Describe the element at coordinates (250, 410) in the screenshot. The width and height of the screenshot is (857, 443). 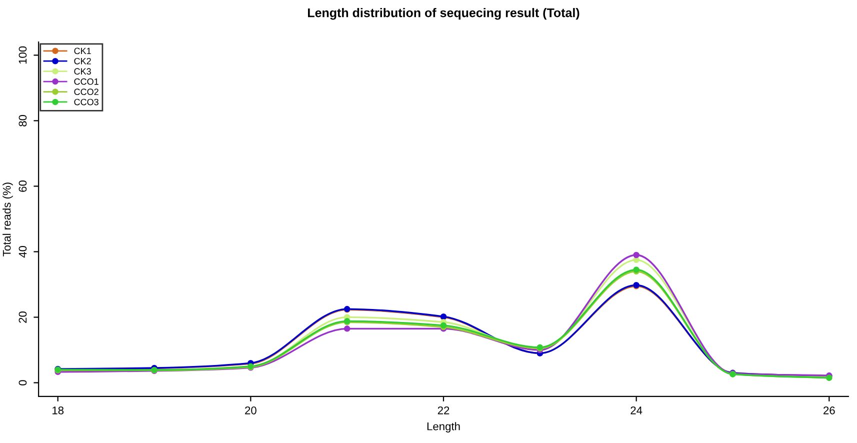
I see `x-tick-label: 20` at that location.